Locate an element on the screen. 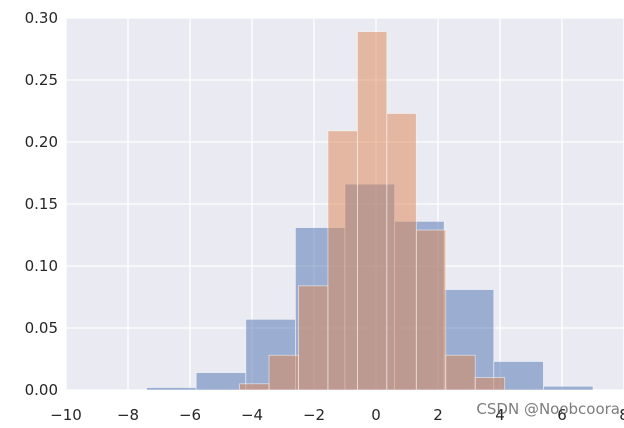 This screenshot has height=428, width=624. x-tick-label: −8 is located at coordinates (128, 415).